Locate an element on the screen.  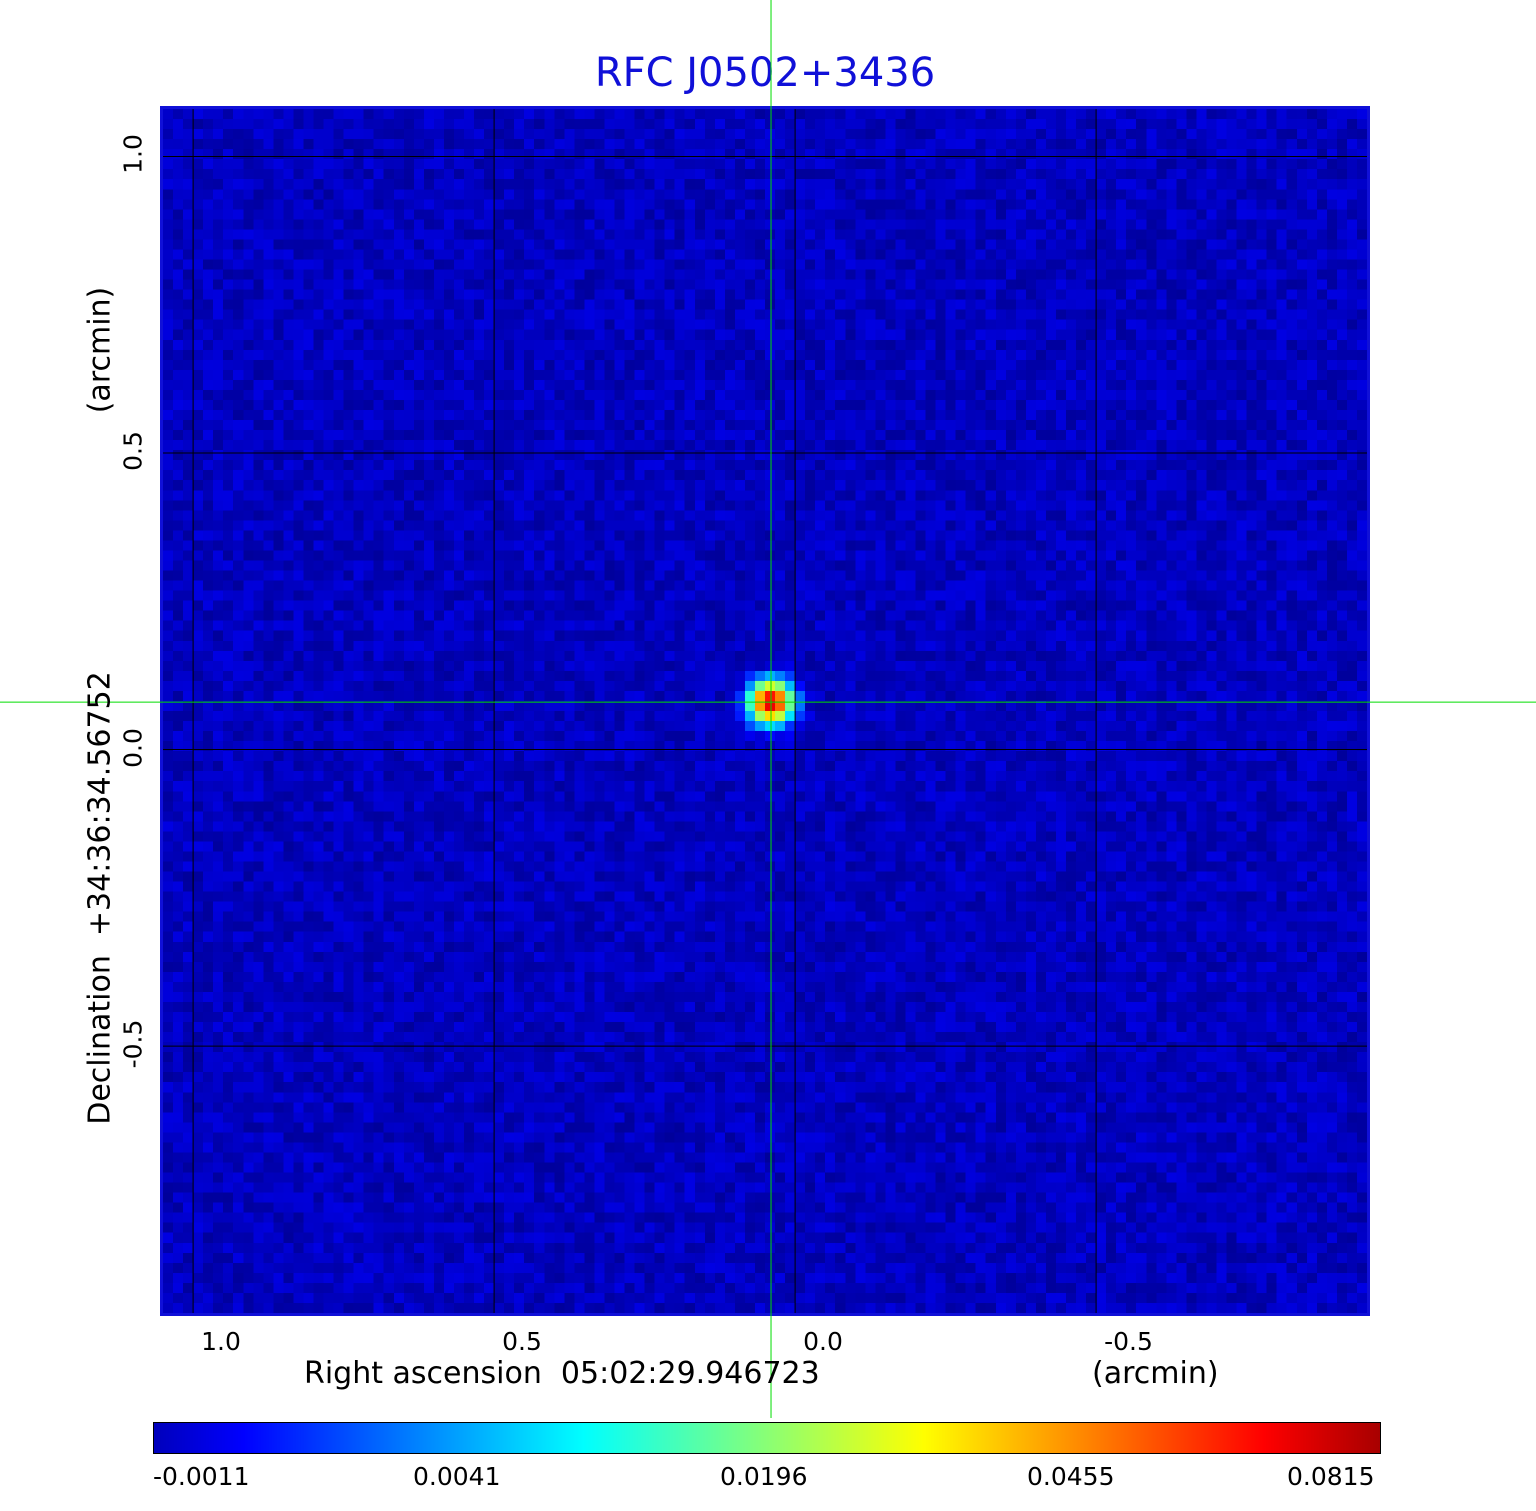
colorbar-tick-label: 0.0196 is located at coordinates (764, 1476).